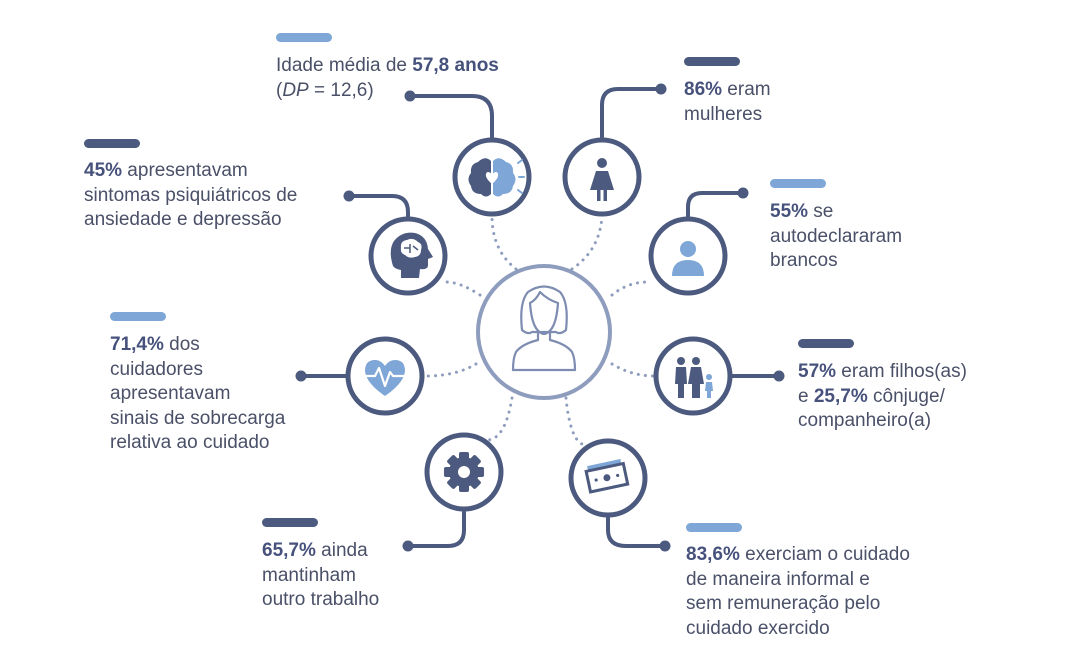 The height and width of the screenshot is (666, 1086). What do you see at coordinates (661, 89) in the screenshot?
I see `dot-women` at bounding box center [661, 89].